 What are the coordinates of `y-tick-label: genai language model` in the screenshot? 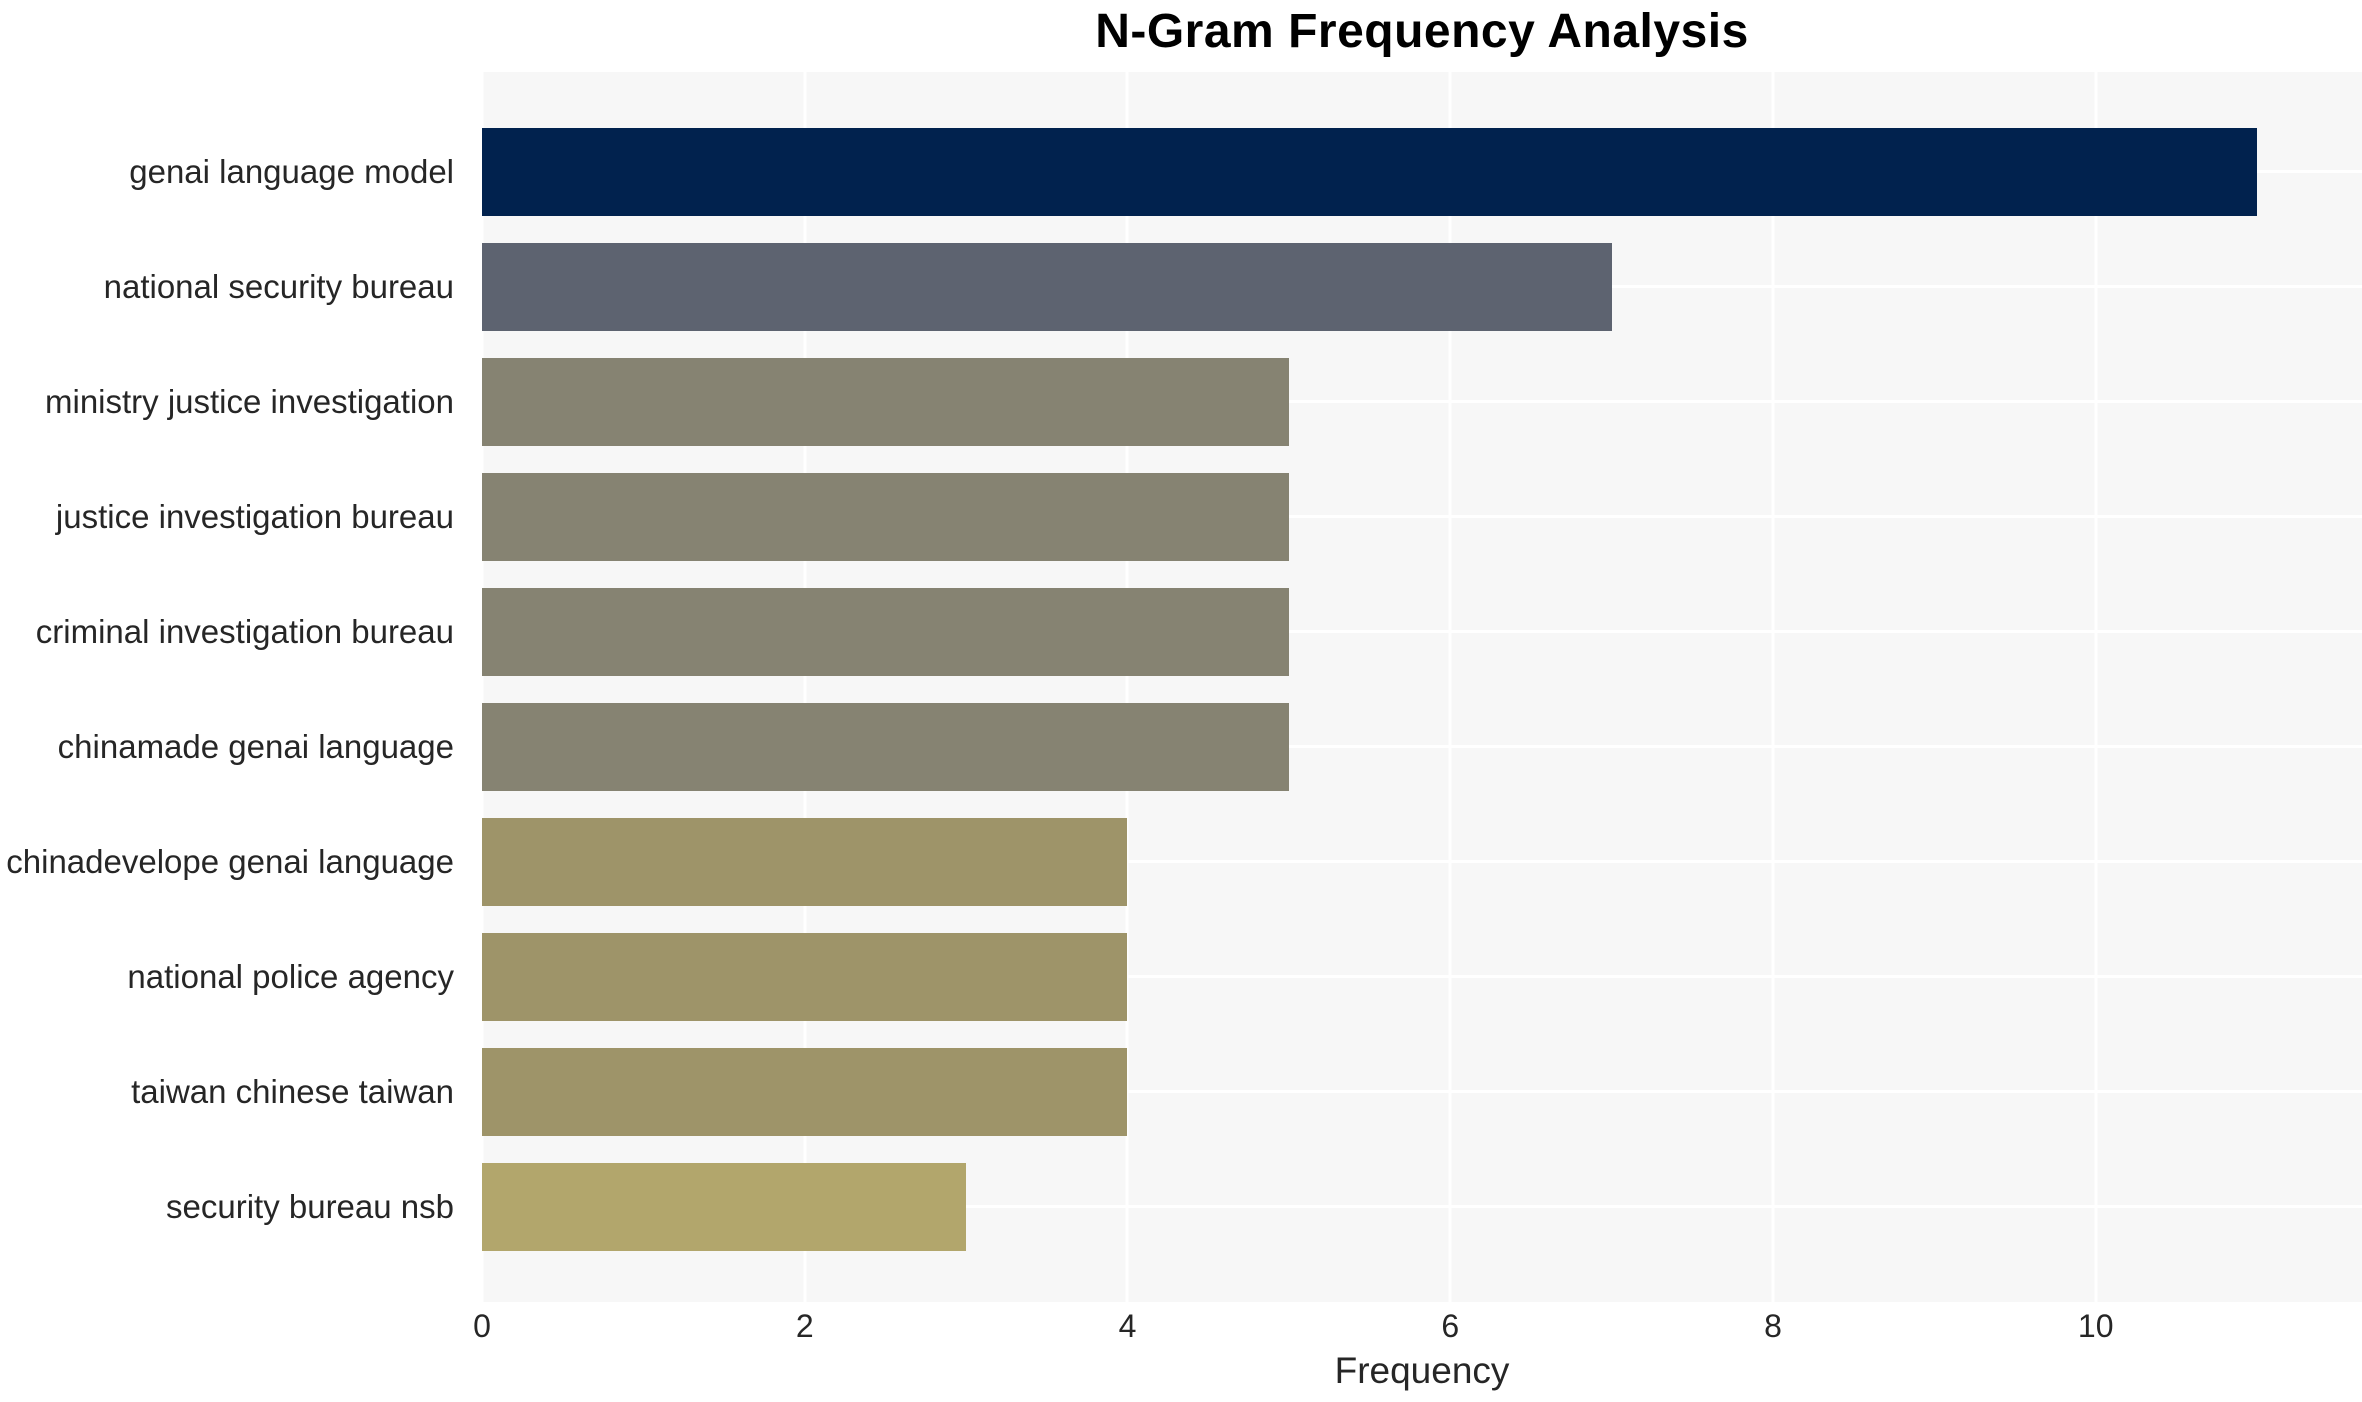 It's located at (291, 171).